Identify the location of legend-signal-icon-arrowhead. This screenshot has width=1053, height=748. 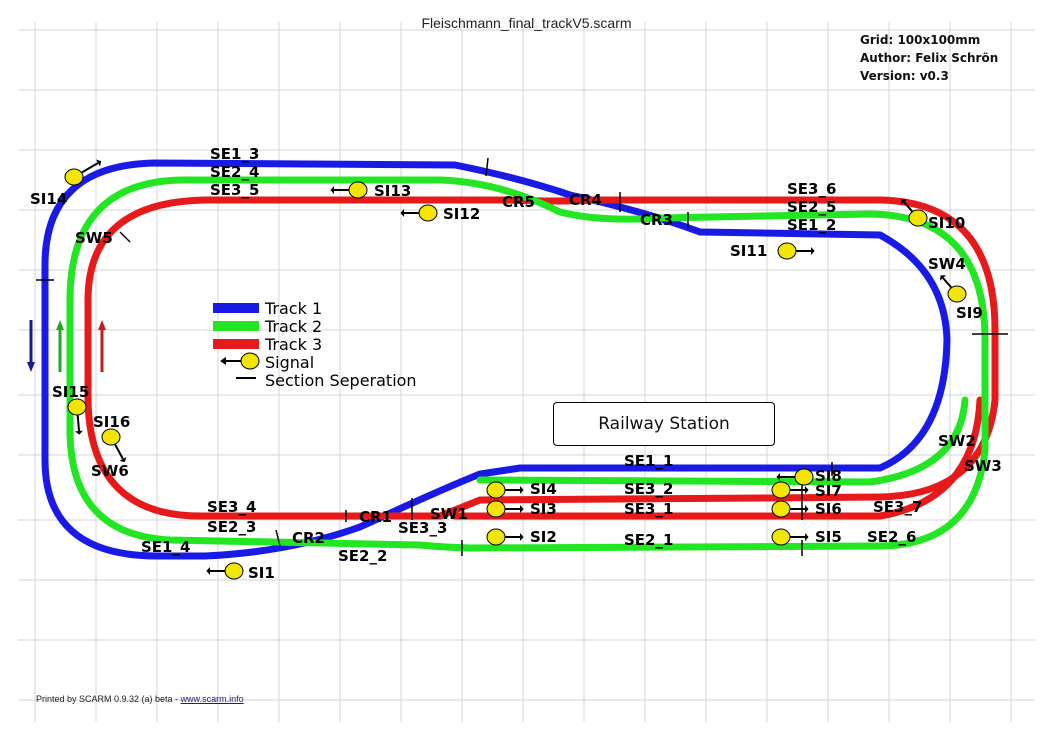
(223, 361).